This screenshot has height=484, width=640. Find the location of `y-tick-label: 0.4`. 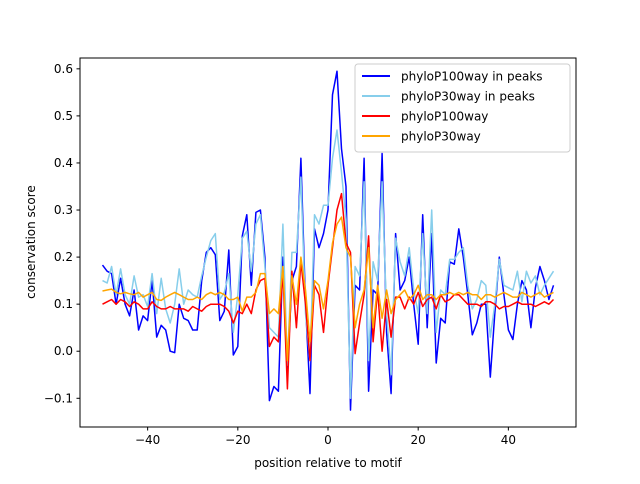

y-tick-label: 0.4 is located at coordinates (63, 163).